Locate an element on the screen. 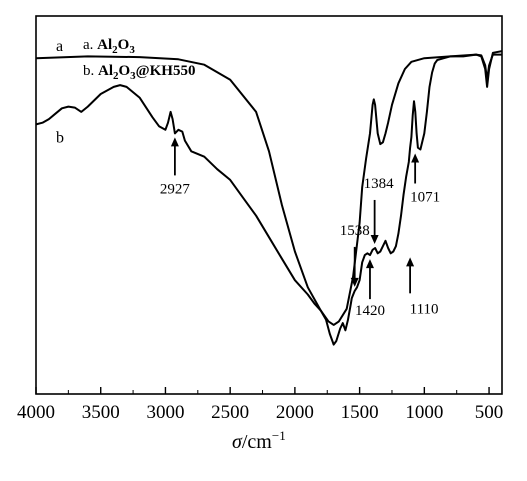 This screenshot has width=527, height=481. legend-entry-a: a. Al2O3 is located at coordinates (109, 46).